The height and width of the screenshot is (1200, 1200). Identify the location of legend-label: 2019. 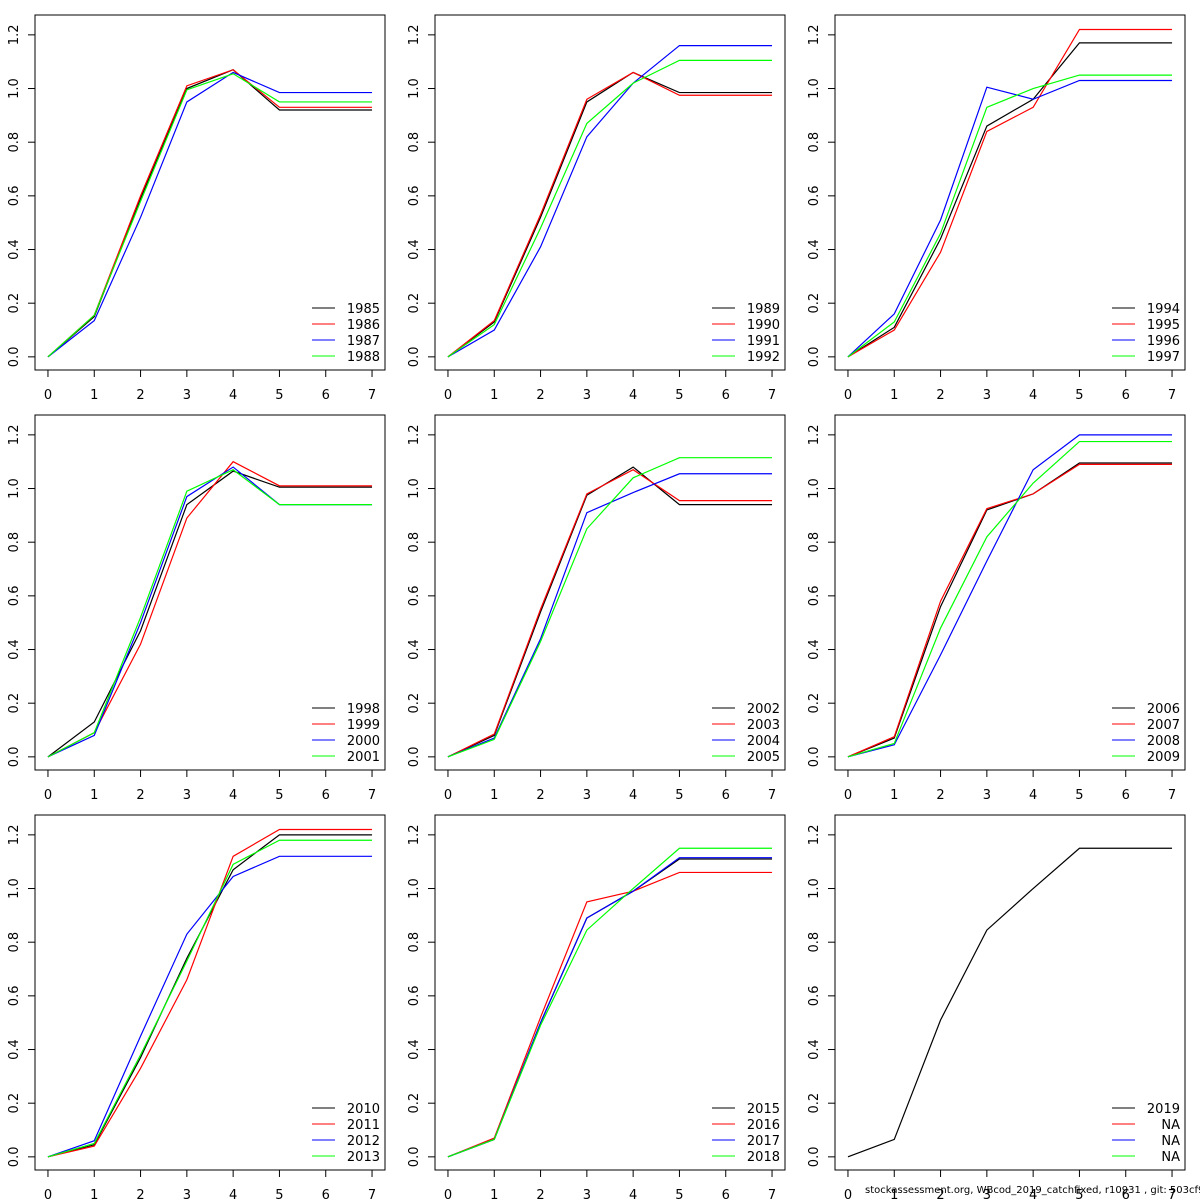
(1163, 1109).